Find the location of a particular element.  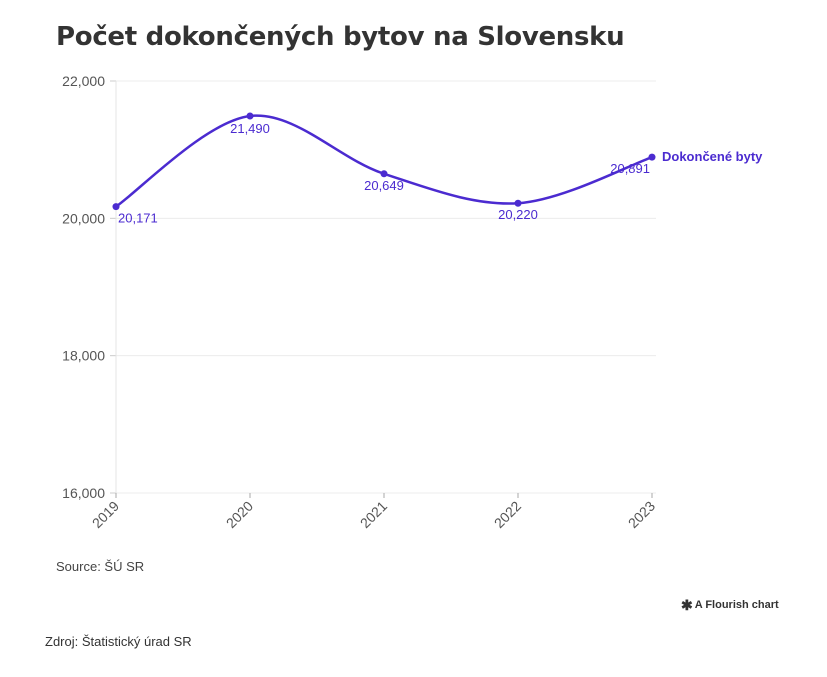

data-label: 20,891 is located at coordinates (630, 168).